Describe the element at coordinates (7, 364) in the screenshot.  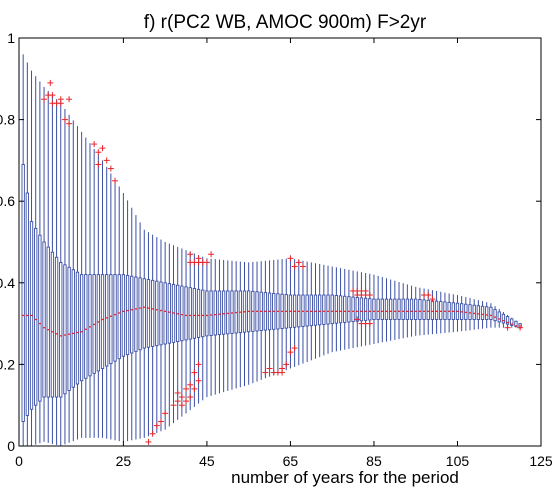
I see `y-tick-label: 0.2` at that location.